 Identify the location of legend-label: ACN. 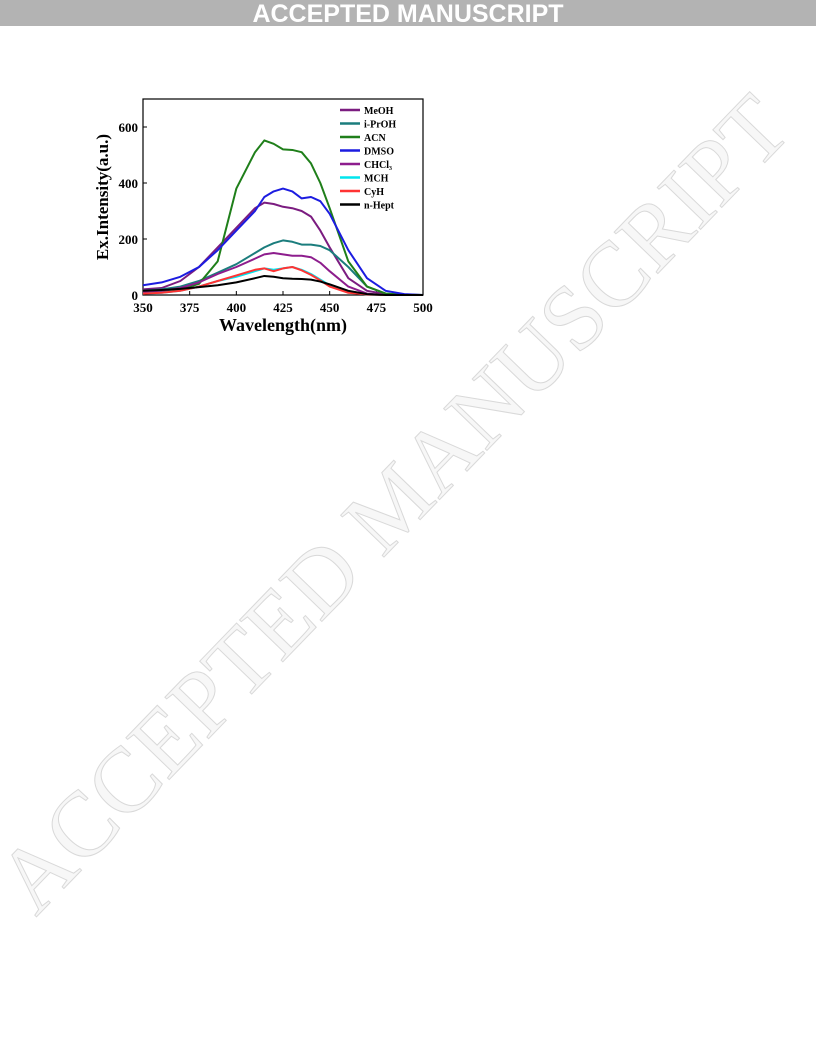
(375, 138).